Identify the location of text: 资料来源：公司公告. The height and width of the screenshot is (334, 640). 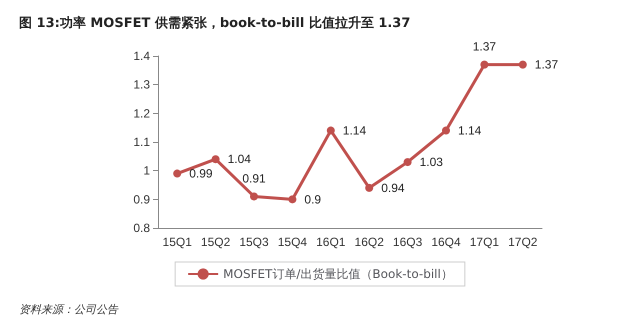
(69, 309).